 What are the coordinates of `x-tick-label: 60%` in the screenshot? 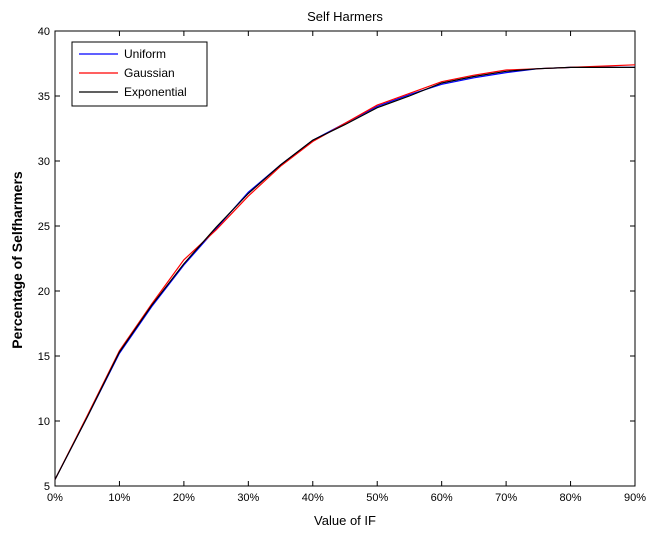 It's located at (442, 498).